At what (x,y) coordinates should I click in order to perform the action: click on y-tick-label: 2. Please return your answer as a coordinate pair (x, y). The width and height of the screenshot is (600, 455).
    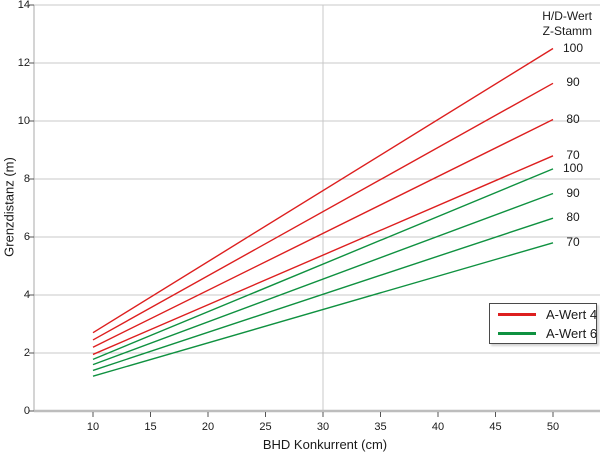
    Looking at the image, I should click on (26, 353).